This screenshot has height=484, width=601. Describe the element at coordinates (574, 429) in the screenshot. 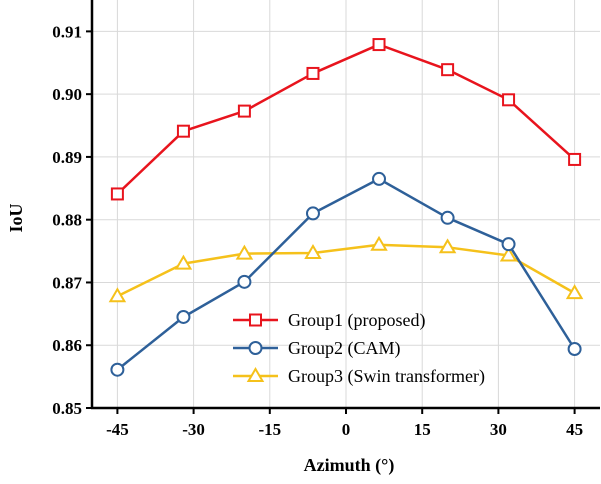

I see `x-tick-label: 45` at that location.